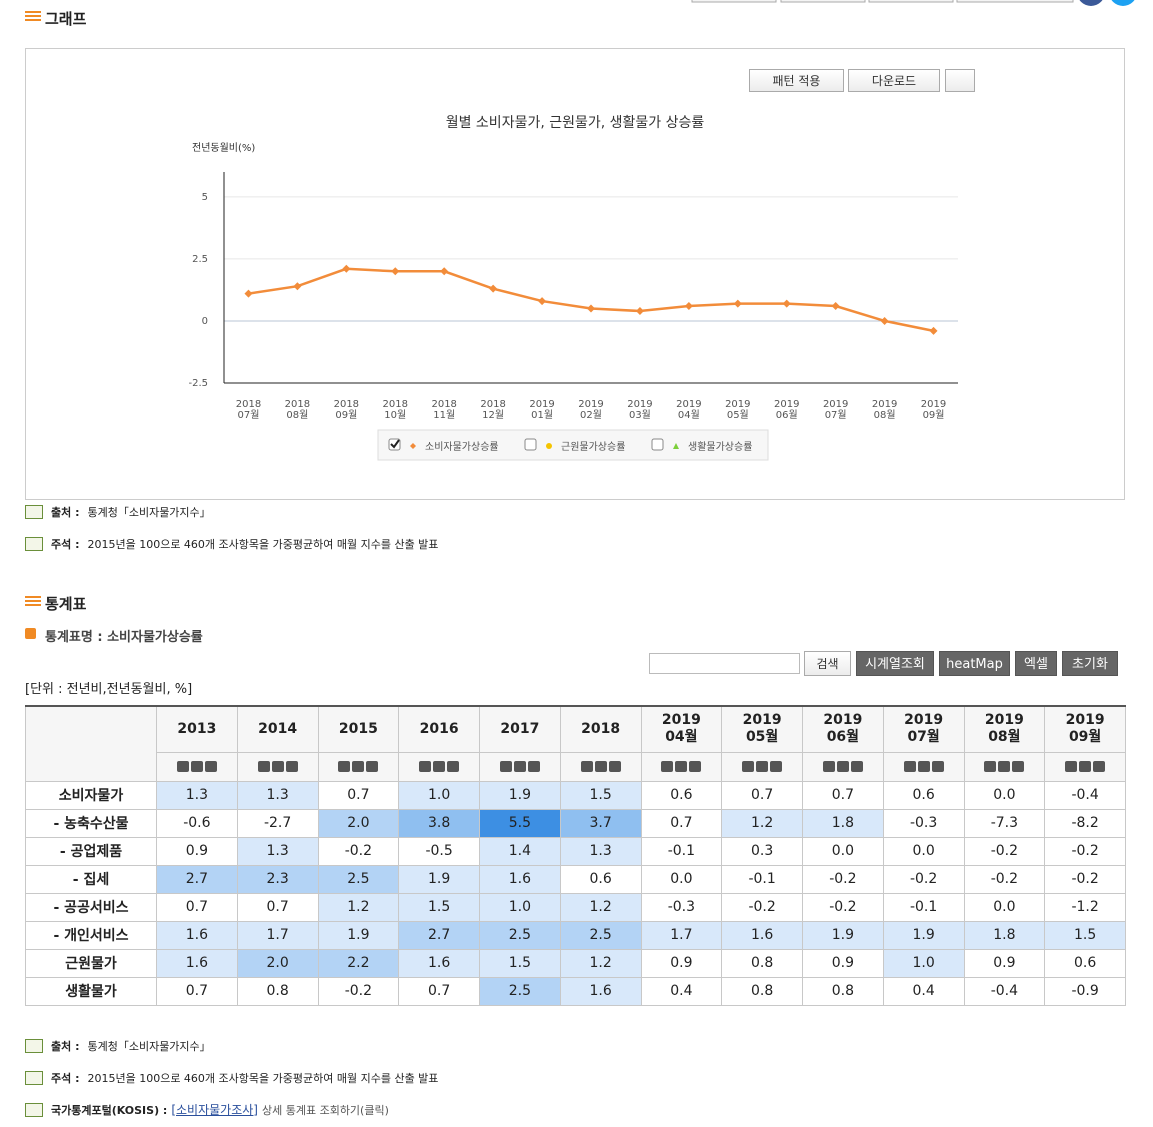 This screenshot has height=1127, width=1153. What do you see at coordinates (895, 663) in the screenshot?
I see `table-button: 시계열조회` at bounding box center [895, 663].